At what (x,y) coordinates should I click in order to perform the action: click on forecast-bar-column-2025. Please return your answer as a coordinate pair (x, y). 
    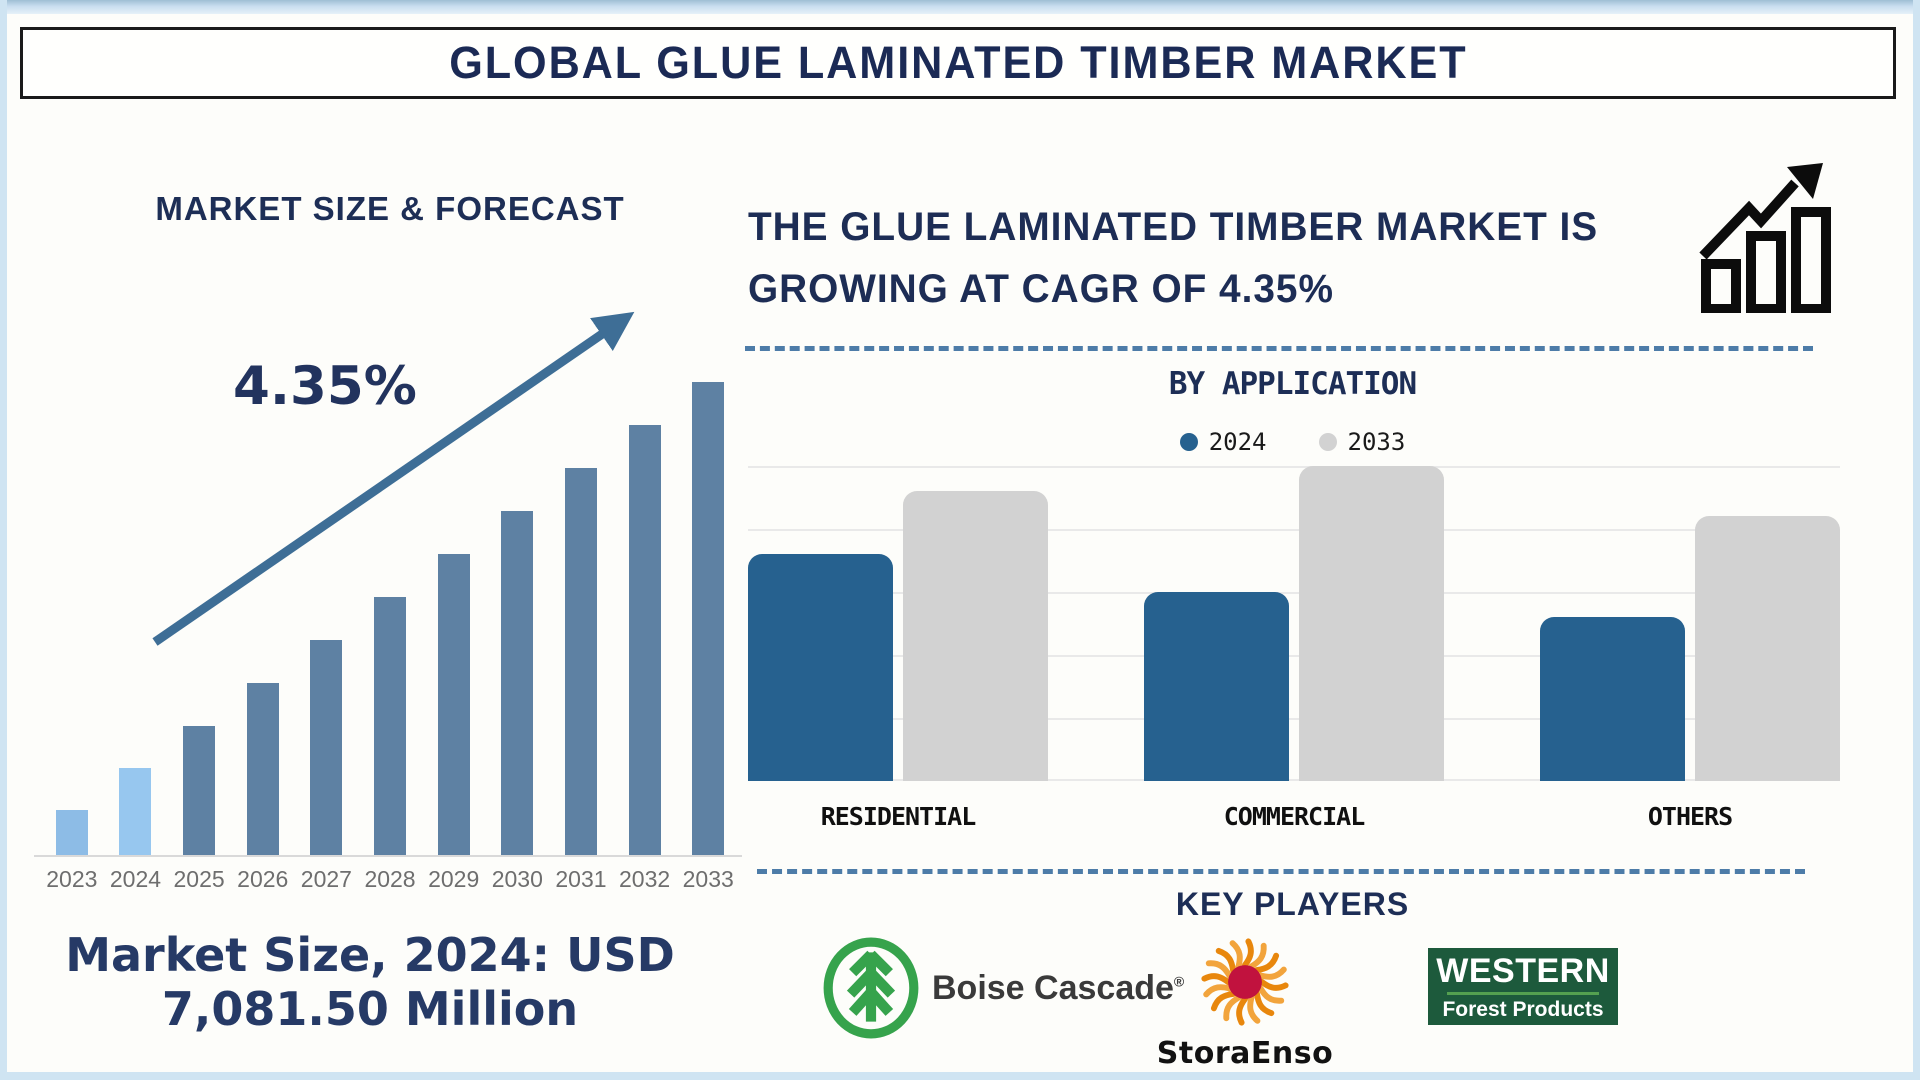
    Looking at the image, I should click on (199, 617).